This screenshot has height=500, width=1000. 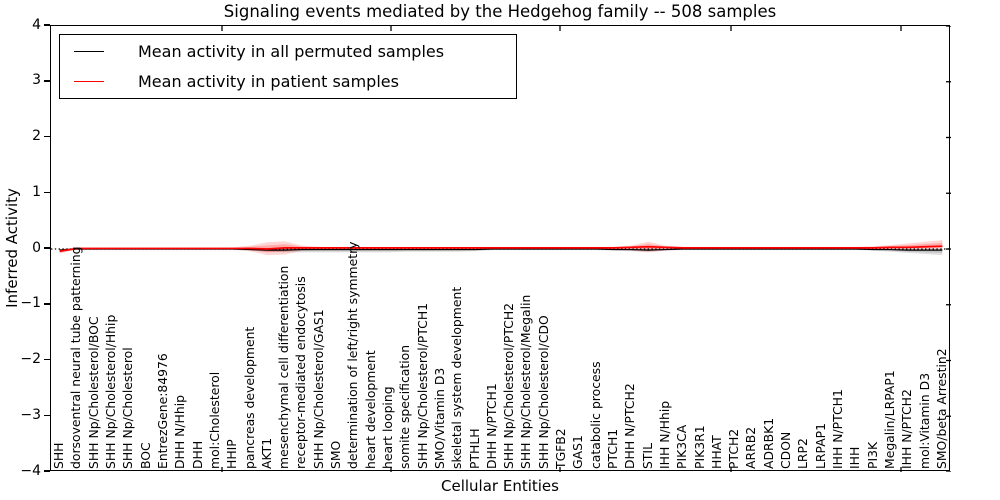 What do you see at coordinates (387, 427) in the screenshot?
I see `x-tick-label: heart looping` at bounding box center [387, 427].